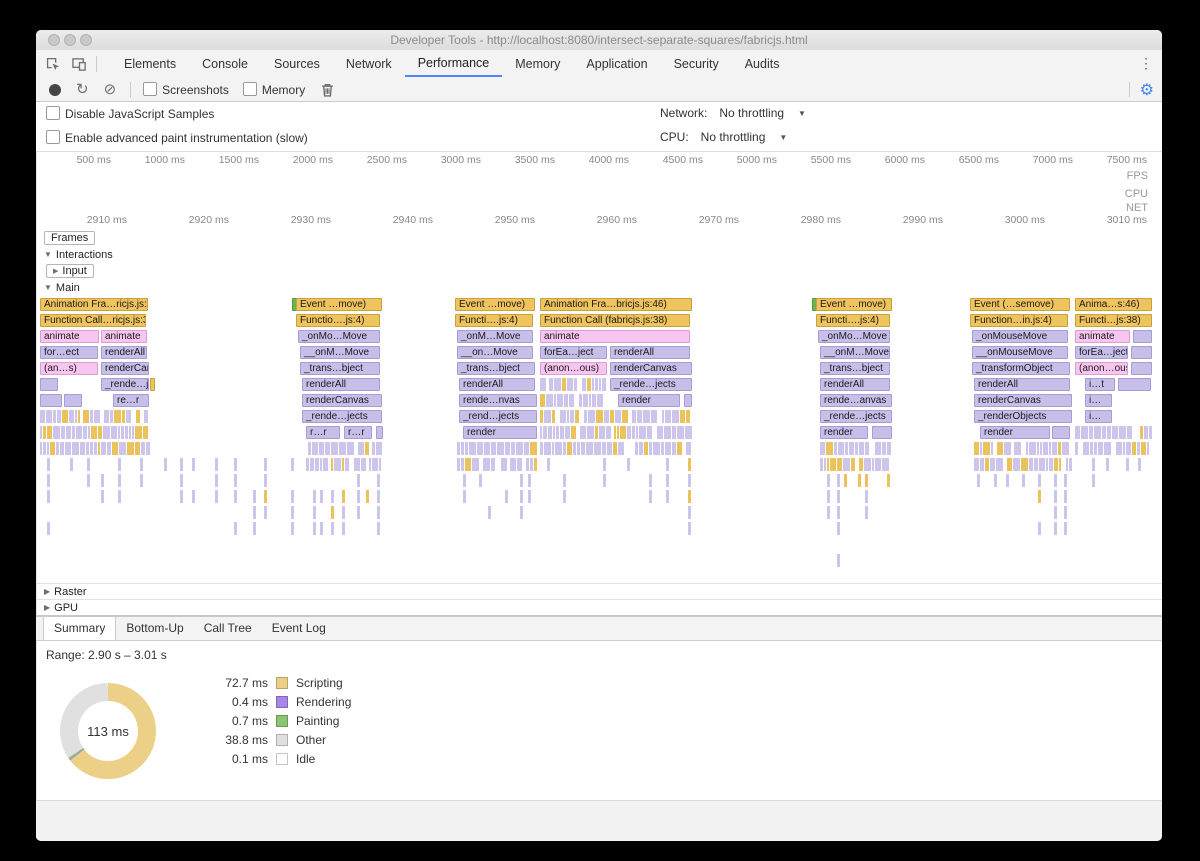 The width and height of the screenshot is (1200, 861). I want to click on flame-bar--trans-bject: _trans…bject, so click(855, 368).